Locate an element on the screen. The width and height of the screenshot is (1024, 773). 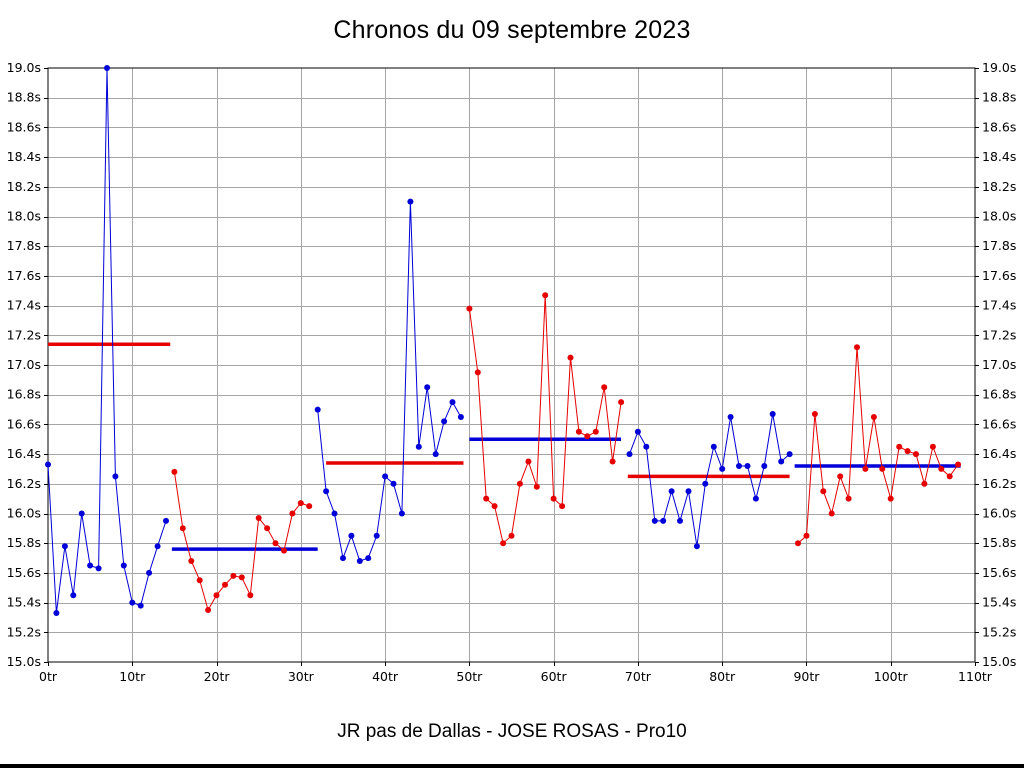
y-tick-label-left: 15.2s is located at coordinates (24, 631).